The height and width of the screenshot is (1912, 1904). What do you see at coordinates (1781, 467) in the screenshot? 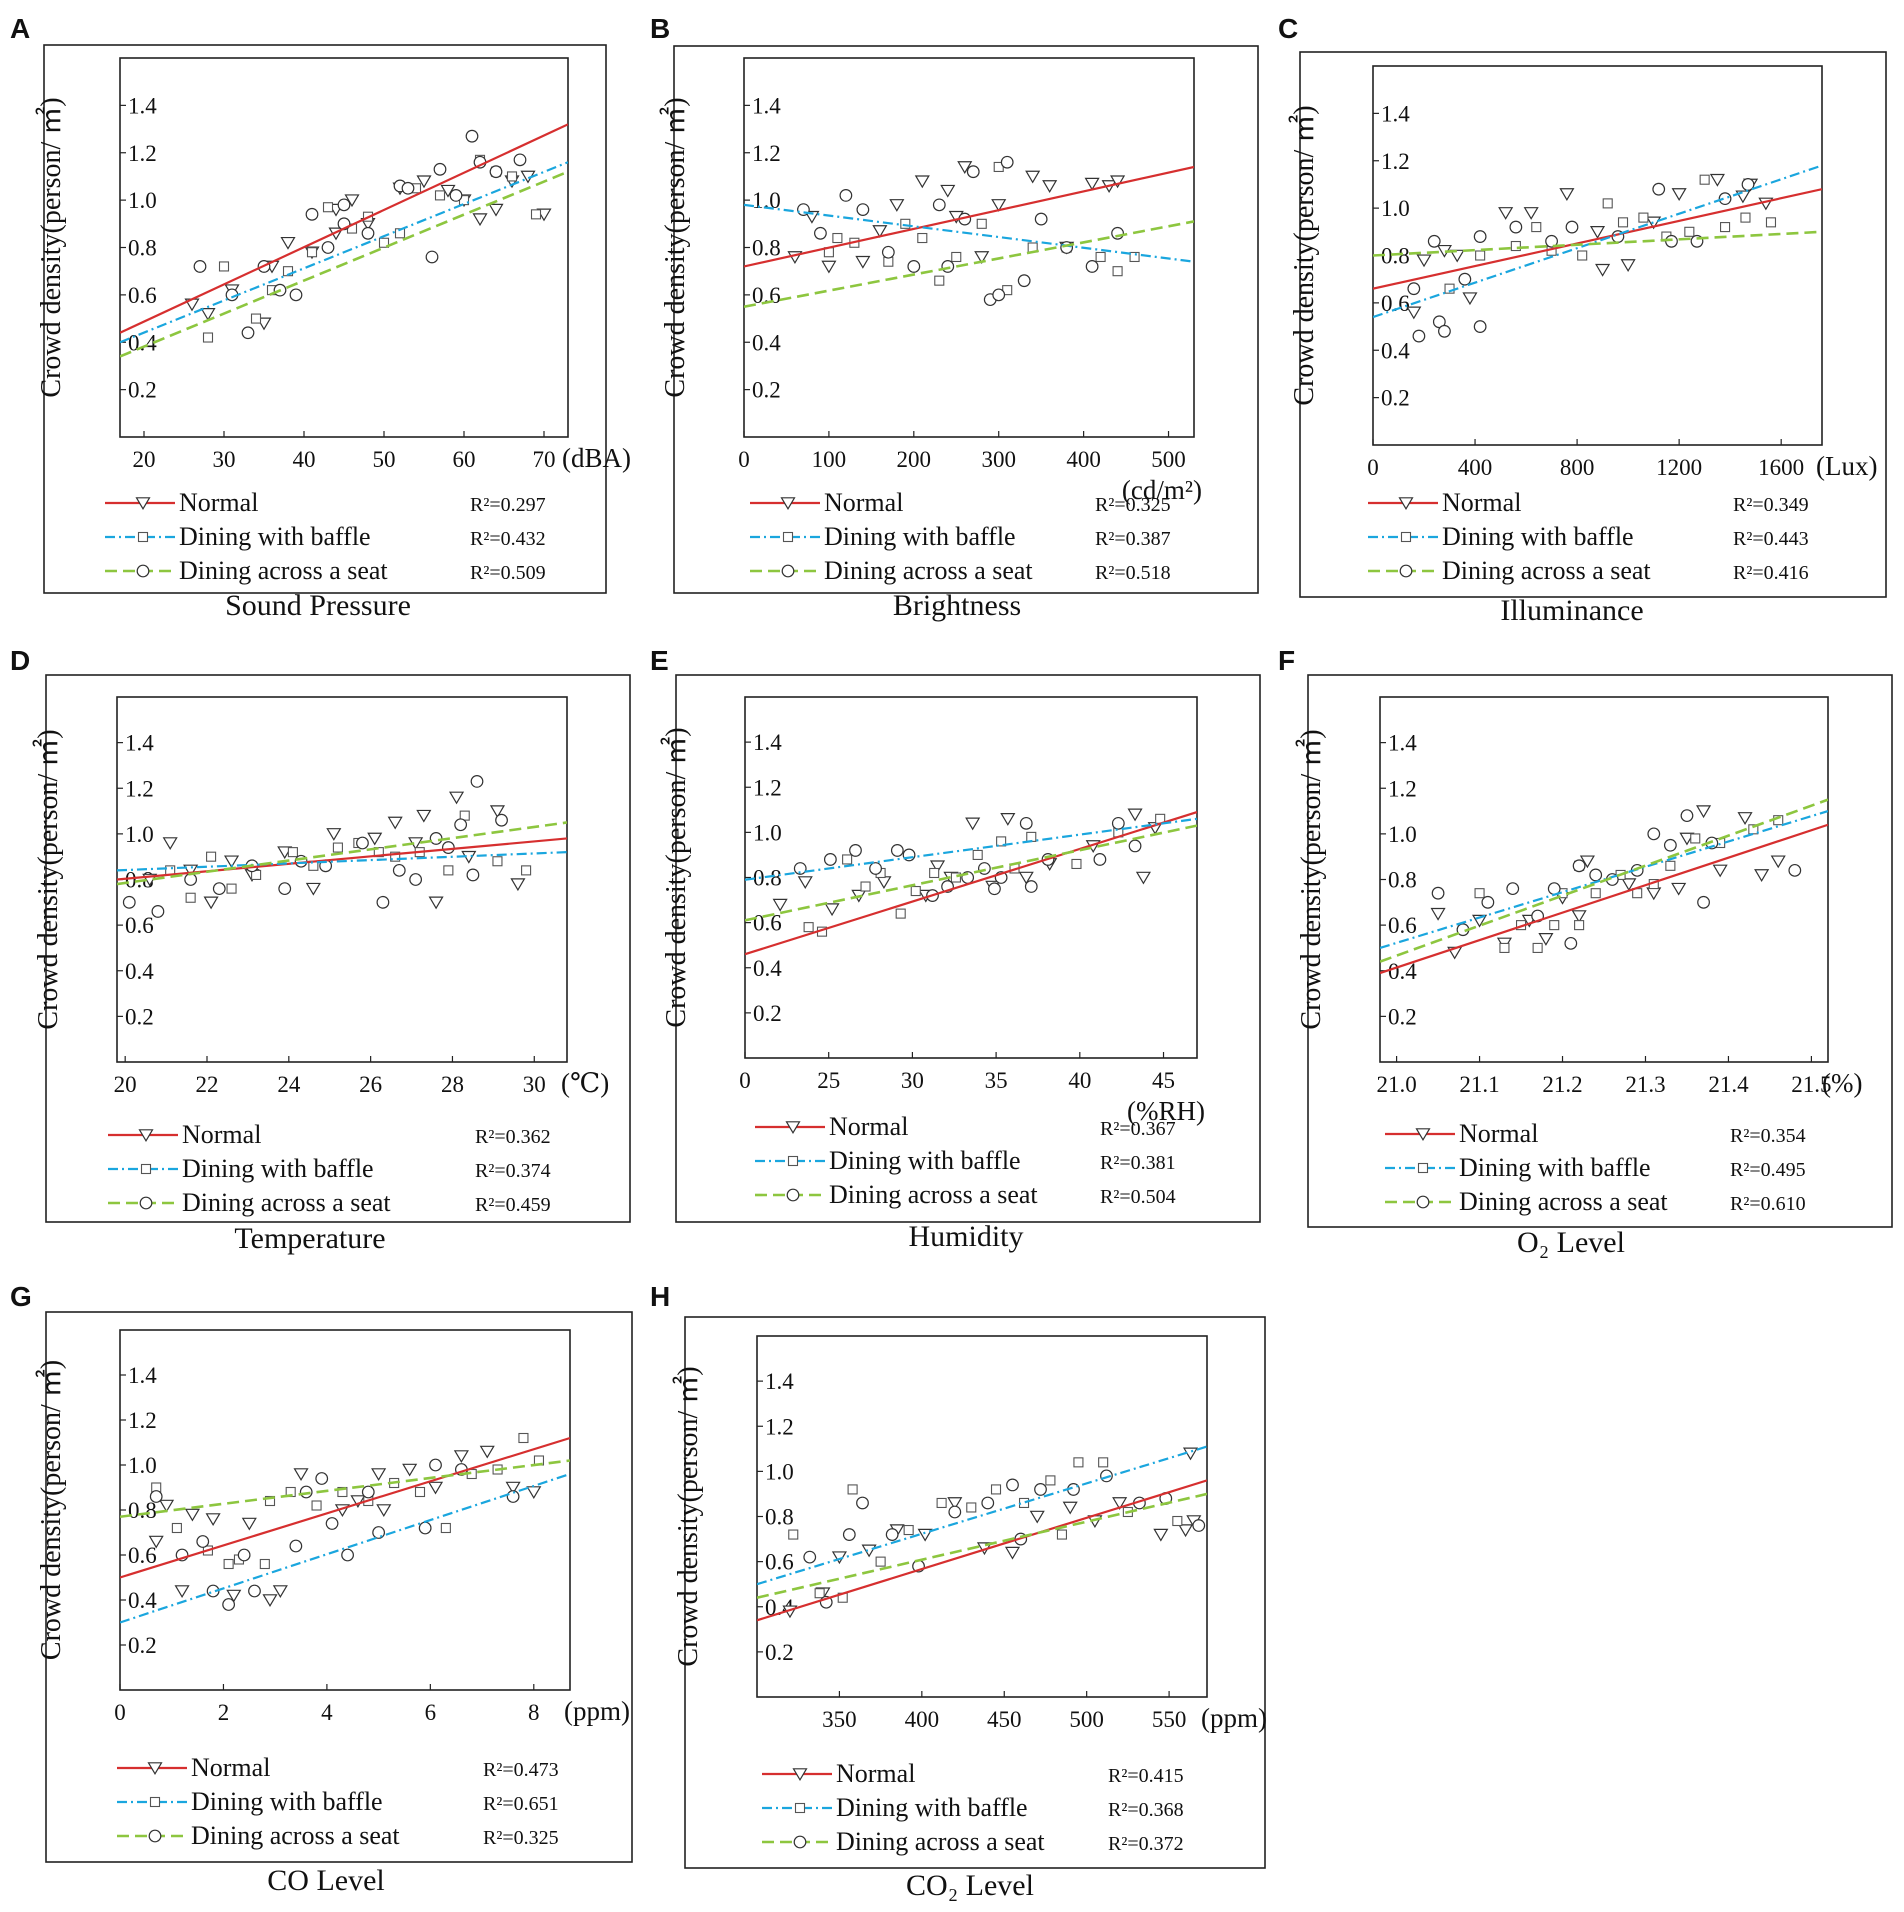
I see `x-tick-label: 1600` at bounding box center [1781, 467].